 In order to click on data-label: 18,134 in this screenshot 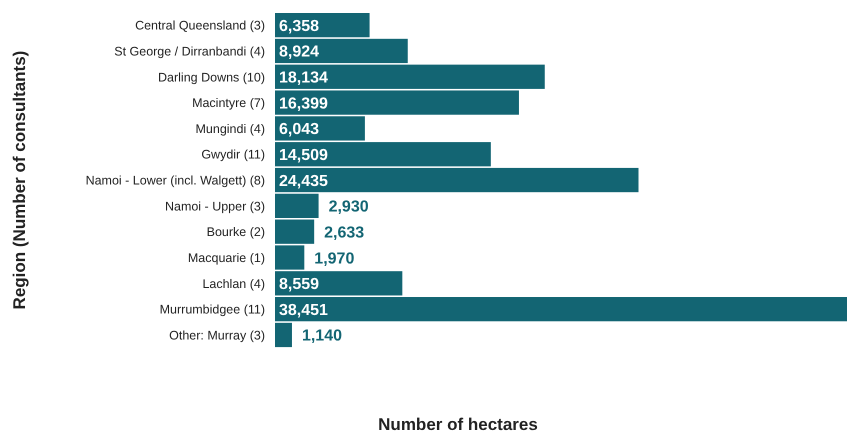, I will do `click(303, 78)`.